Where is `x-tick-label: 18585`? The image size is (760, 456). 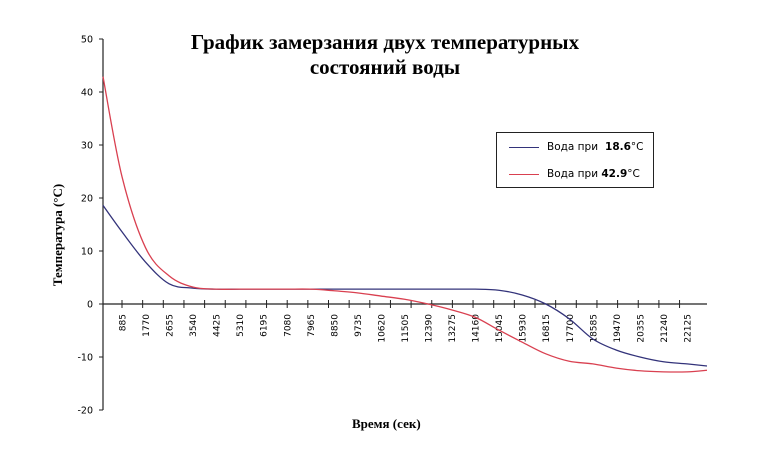
x-tick-label: 18585 is located at coordinates (594, 328).